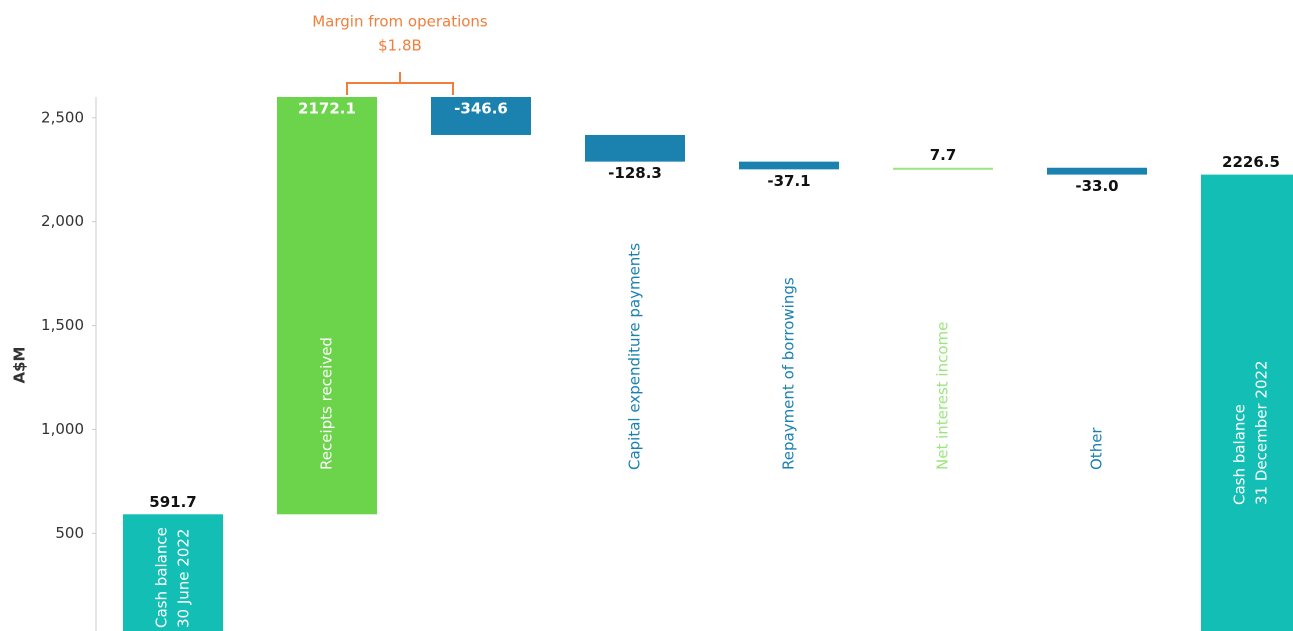 This screenshot has height=631, width=1293. What do you see at coordinates (1096, 186) in the screenshot?
I see `value-label: -33.0` at bounding box center [1096, 186].